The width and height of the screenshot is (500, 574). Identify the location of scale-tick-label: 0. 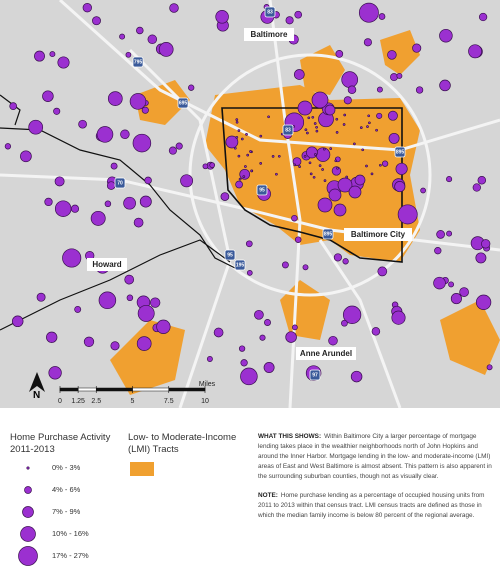
(60, 401).